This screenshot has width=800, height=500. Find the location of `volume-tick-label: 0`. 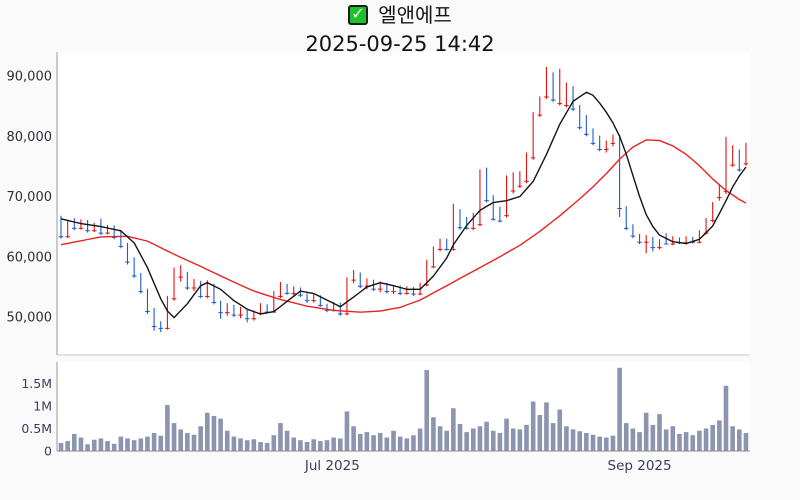

volume-tick-label: 0 is located at coordinates (48, 451).